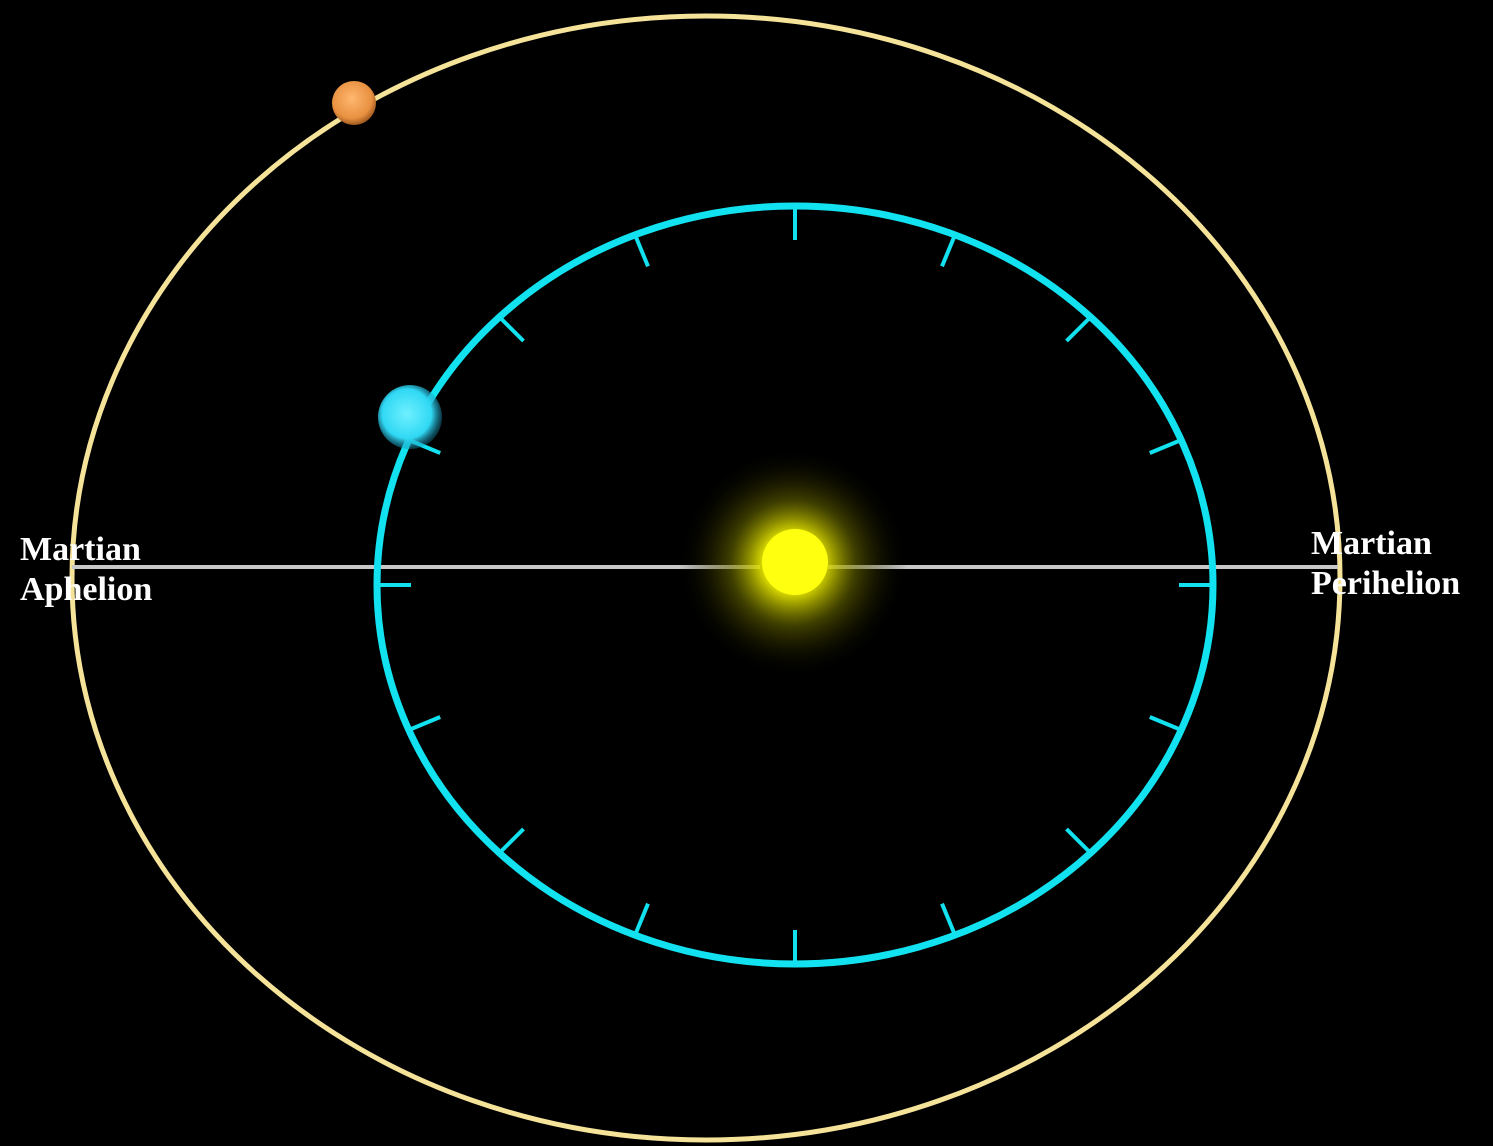 The image size is (1493, 1146). What do you see at coordinates (410, 417) in the screenshot?
I see `earth` at bounding box center [410, 417].